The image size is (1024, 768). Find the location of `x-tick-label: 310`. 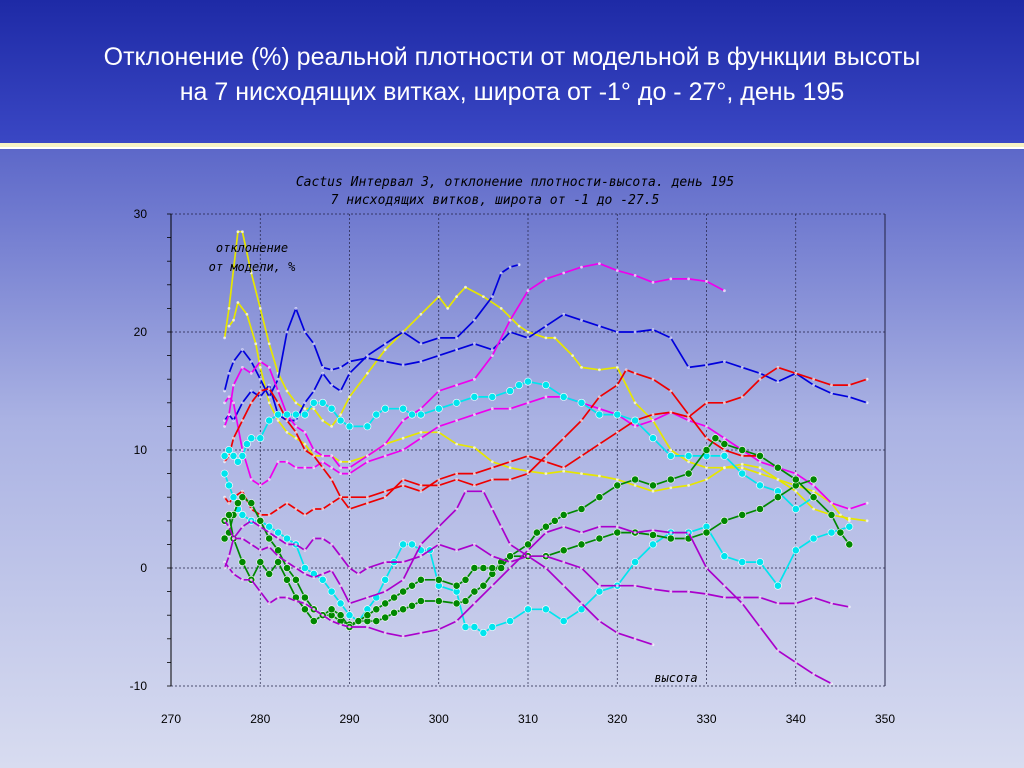

x-tick-label: 310 is located at coordinates (528, 719).